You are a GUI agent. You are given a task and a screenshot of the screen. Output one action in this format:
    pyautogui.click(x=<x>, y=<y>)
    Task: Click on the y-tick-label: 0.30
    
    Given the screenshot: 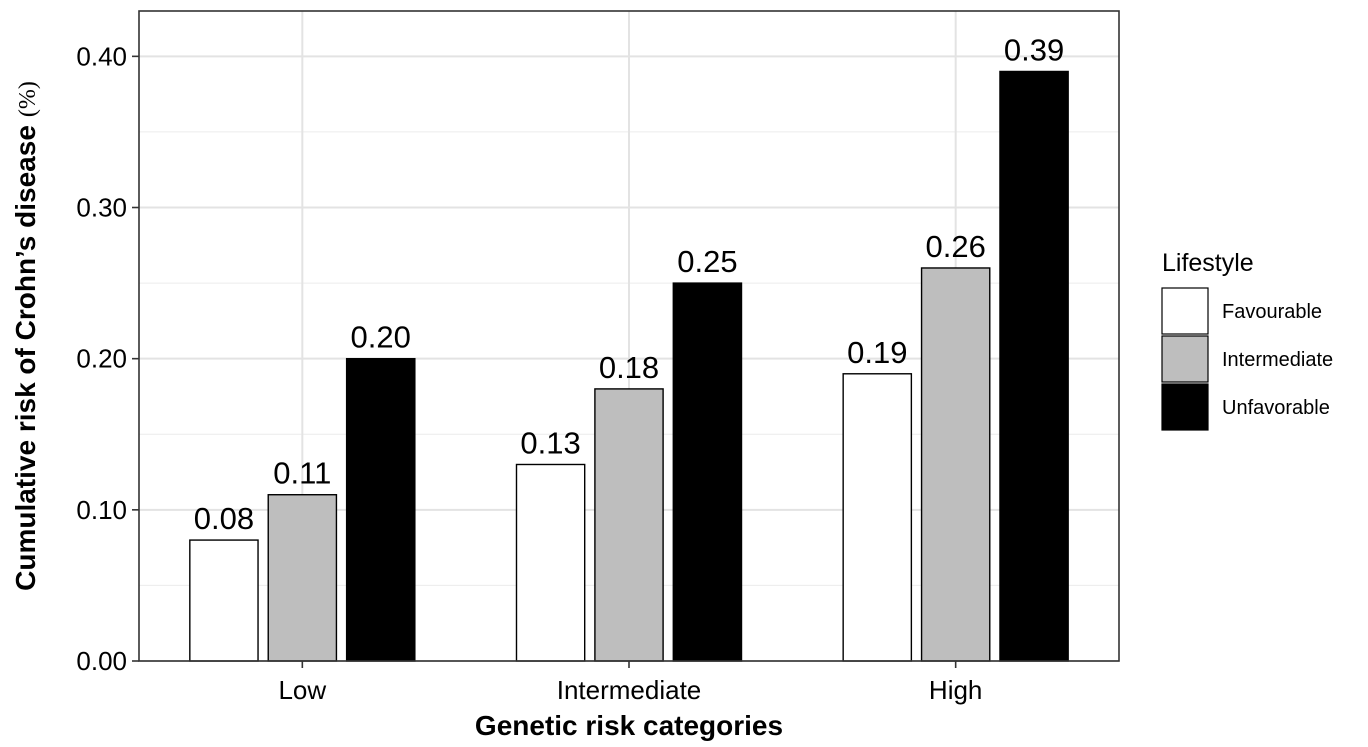 What is the action you would take?
    pyautogui.click(x=101, y=208)
    